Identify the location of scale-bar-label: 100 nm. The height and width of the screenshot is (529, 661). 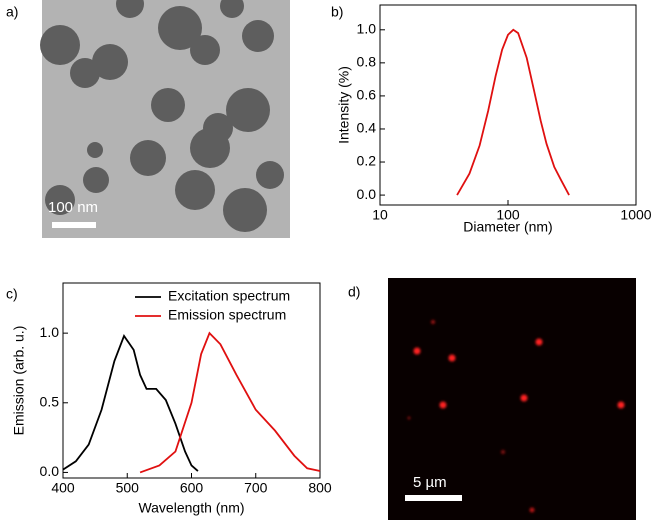
(73, 207).